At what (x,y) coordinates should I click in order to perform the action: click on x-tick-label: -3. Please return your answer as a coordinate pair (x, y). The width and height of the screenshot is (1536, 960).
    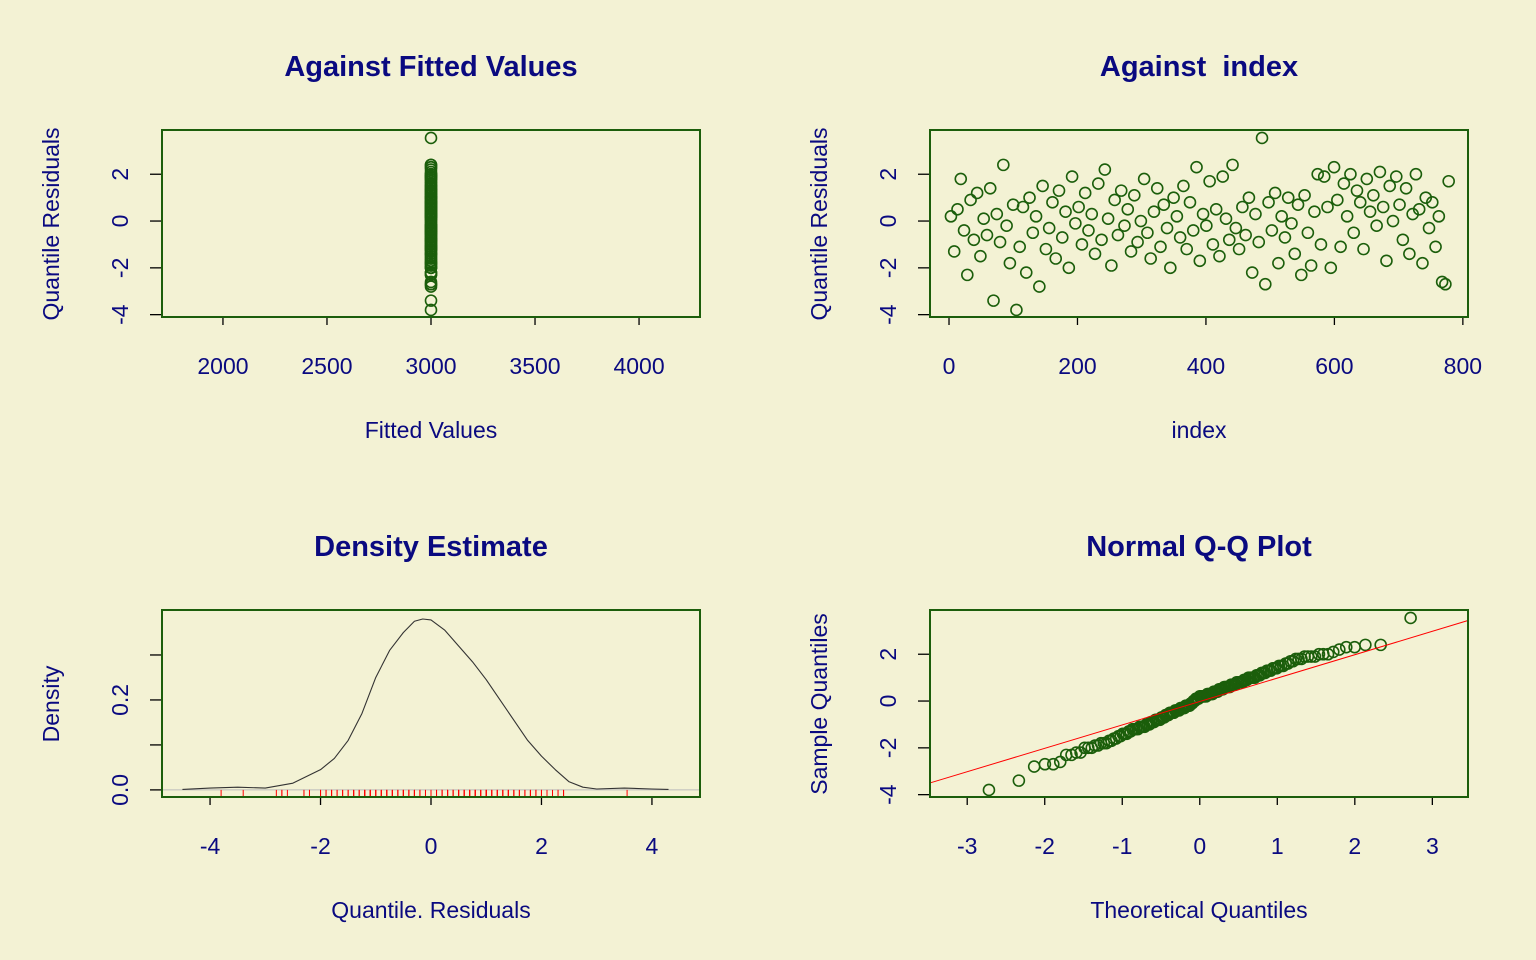
    Looking at the image, I should click on (967, 846).